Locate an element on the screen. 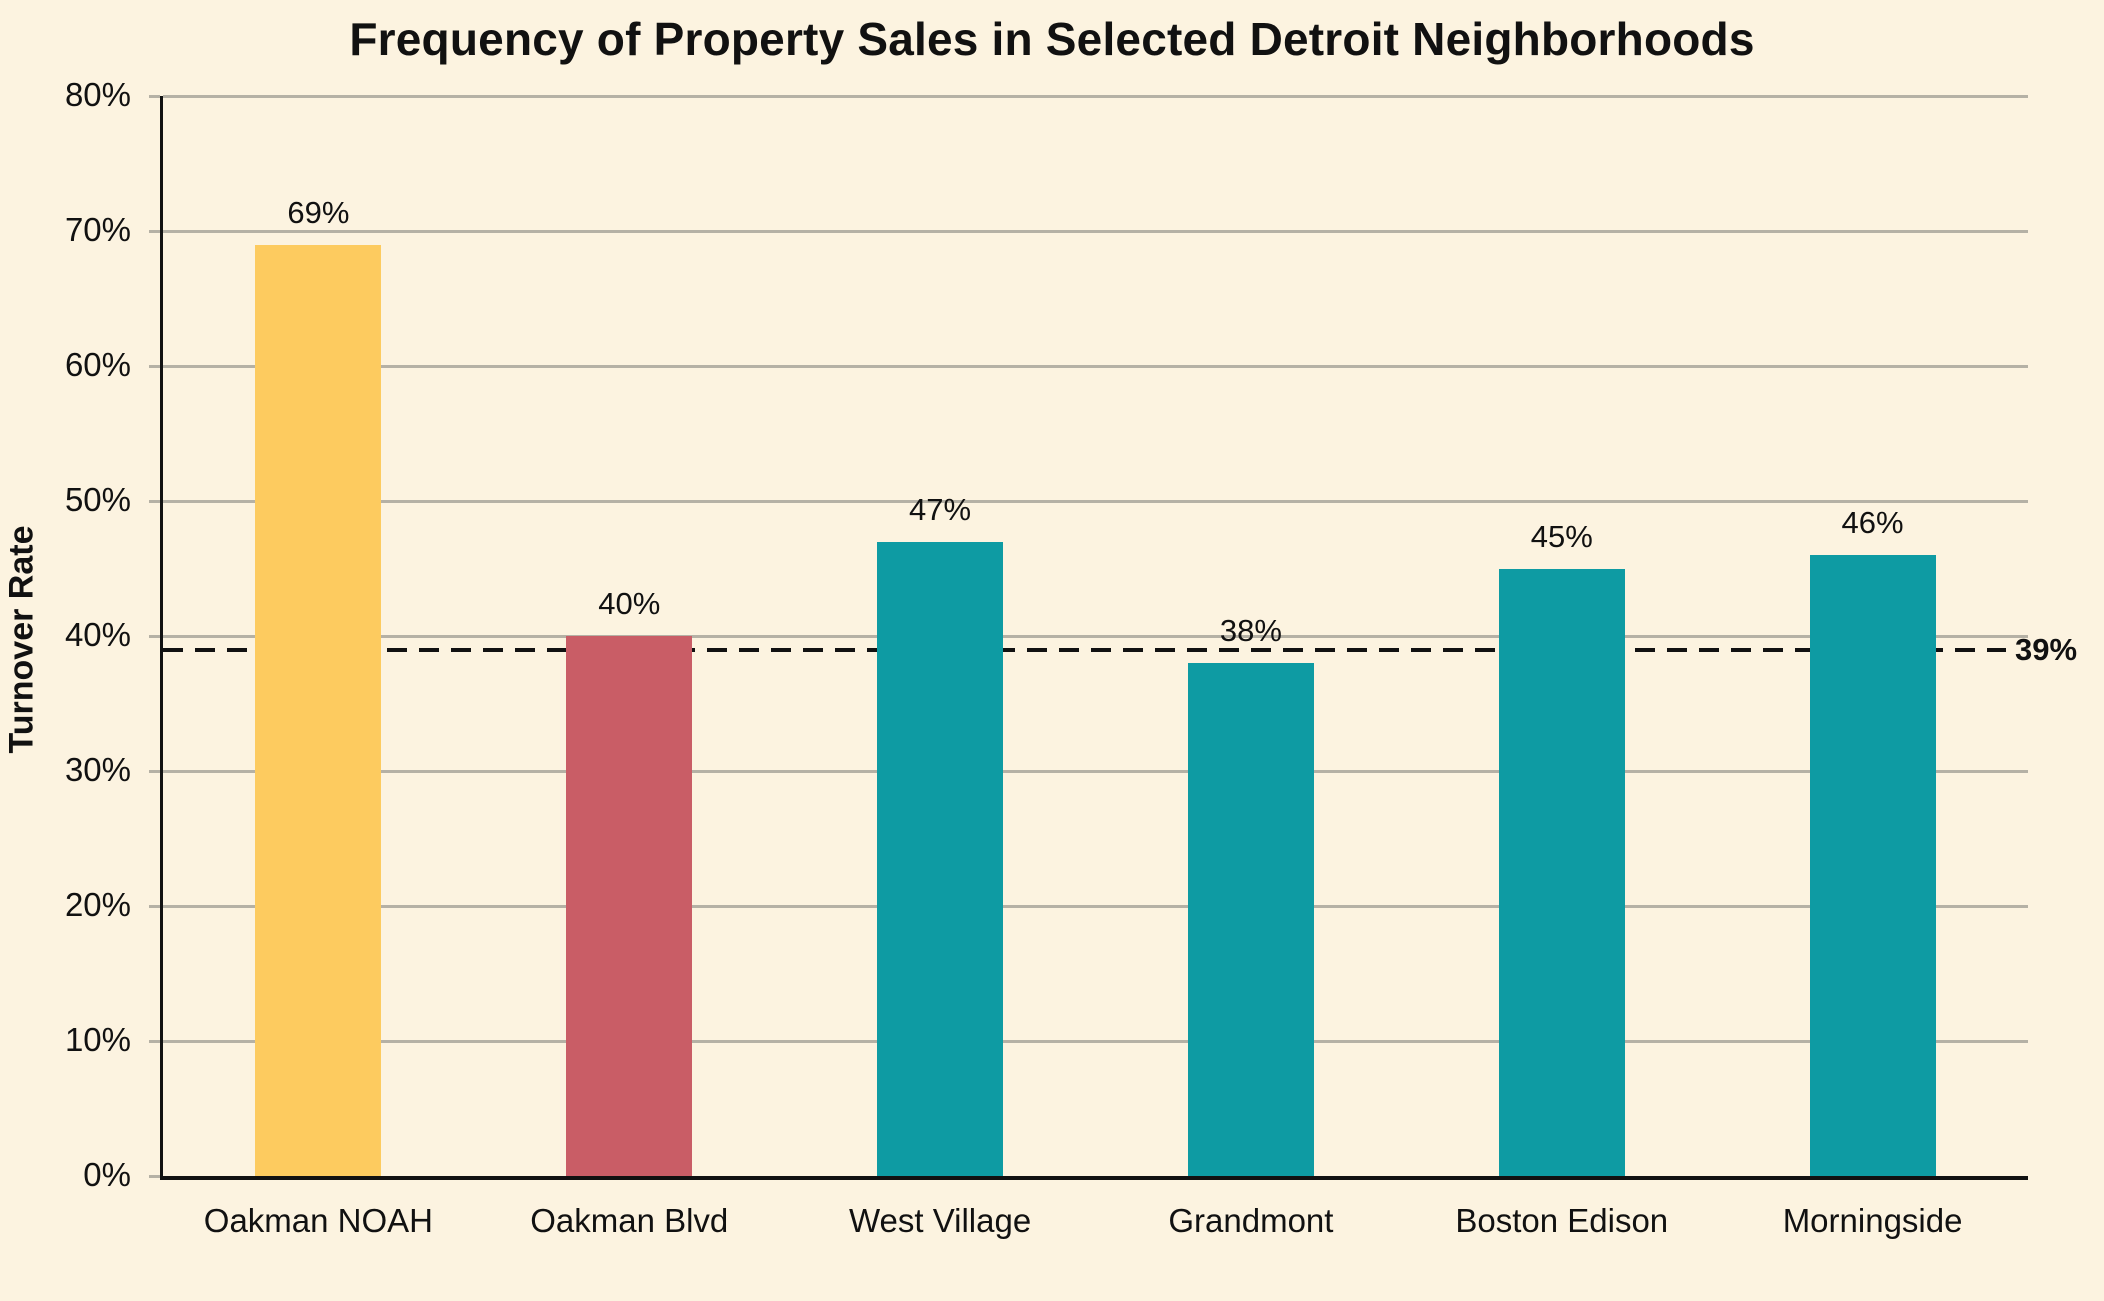 The height and width of the screenshot is (1301, 2104). y-tick-label: 30% is located at coordinates (97, 770).